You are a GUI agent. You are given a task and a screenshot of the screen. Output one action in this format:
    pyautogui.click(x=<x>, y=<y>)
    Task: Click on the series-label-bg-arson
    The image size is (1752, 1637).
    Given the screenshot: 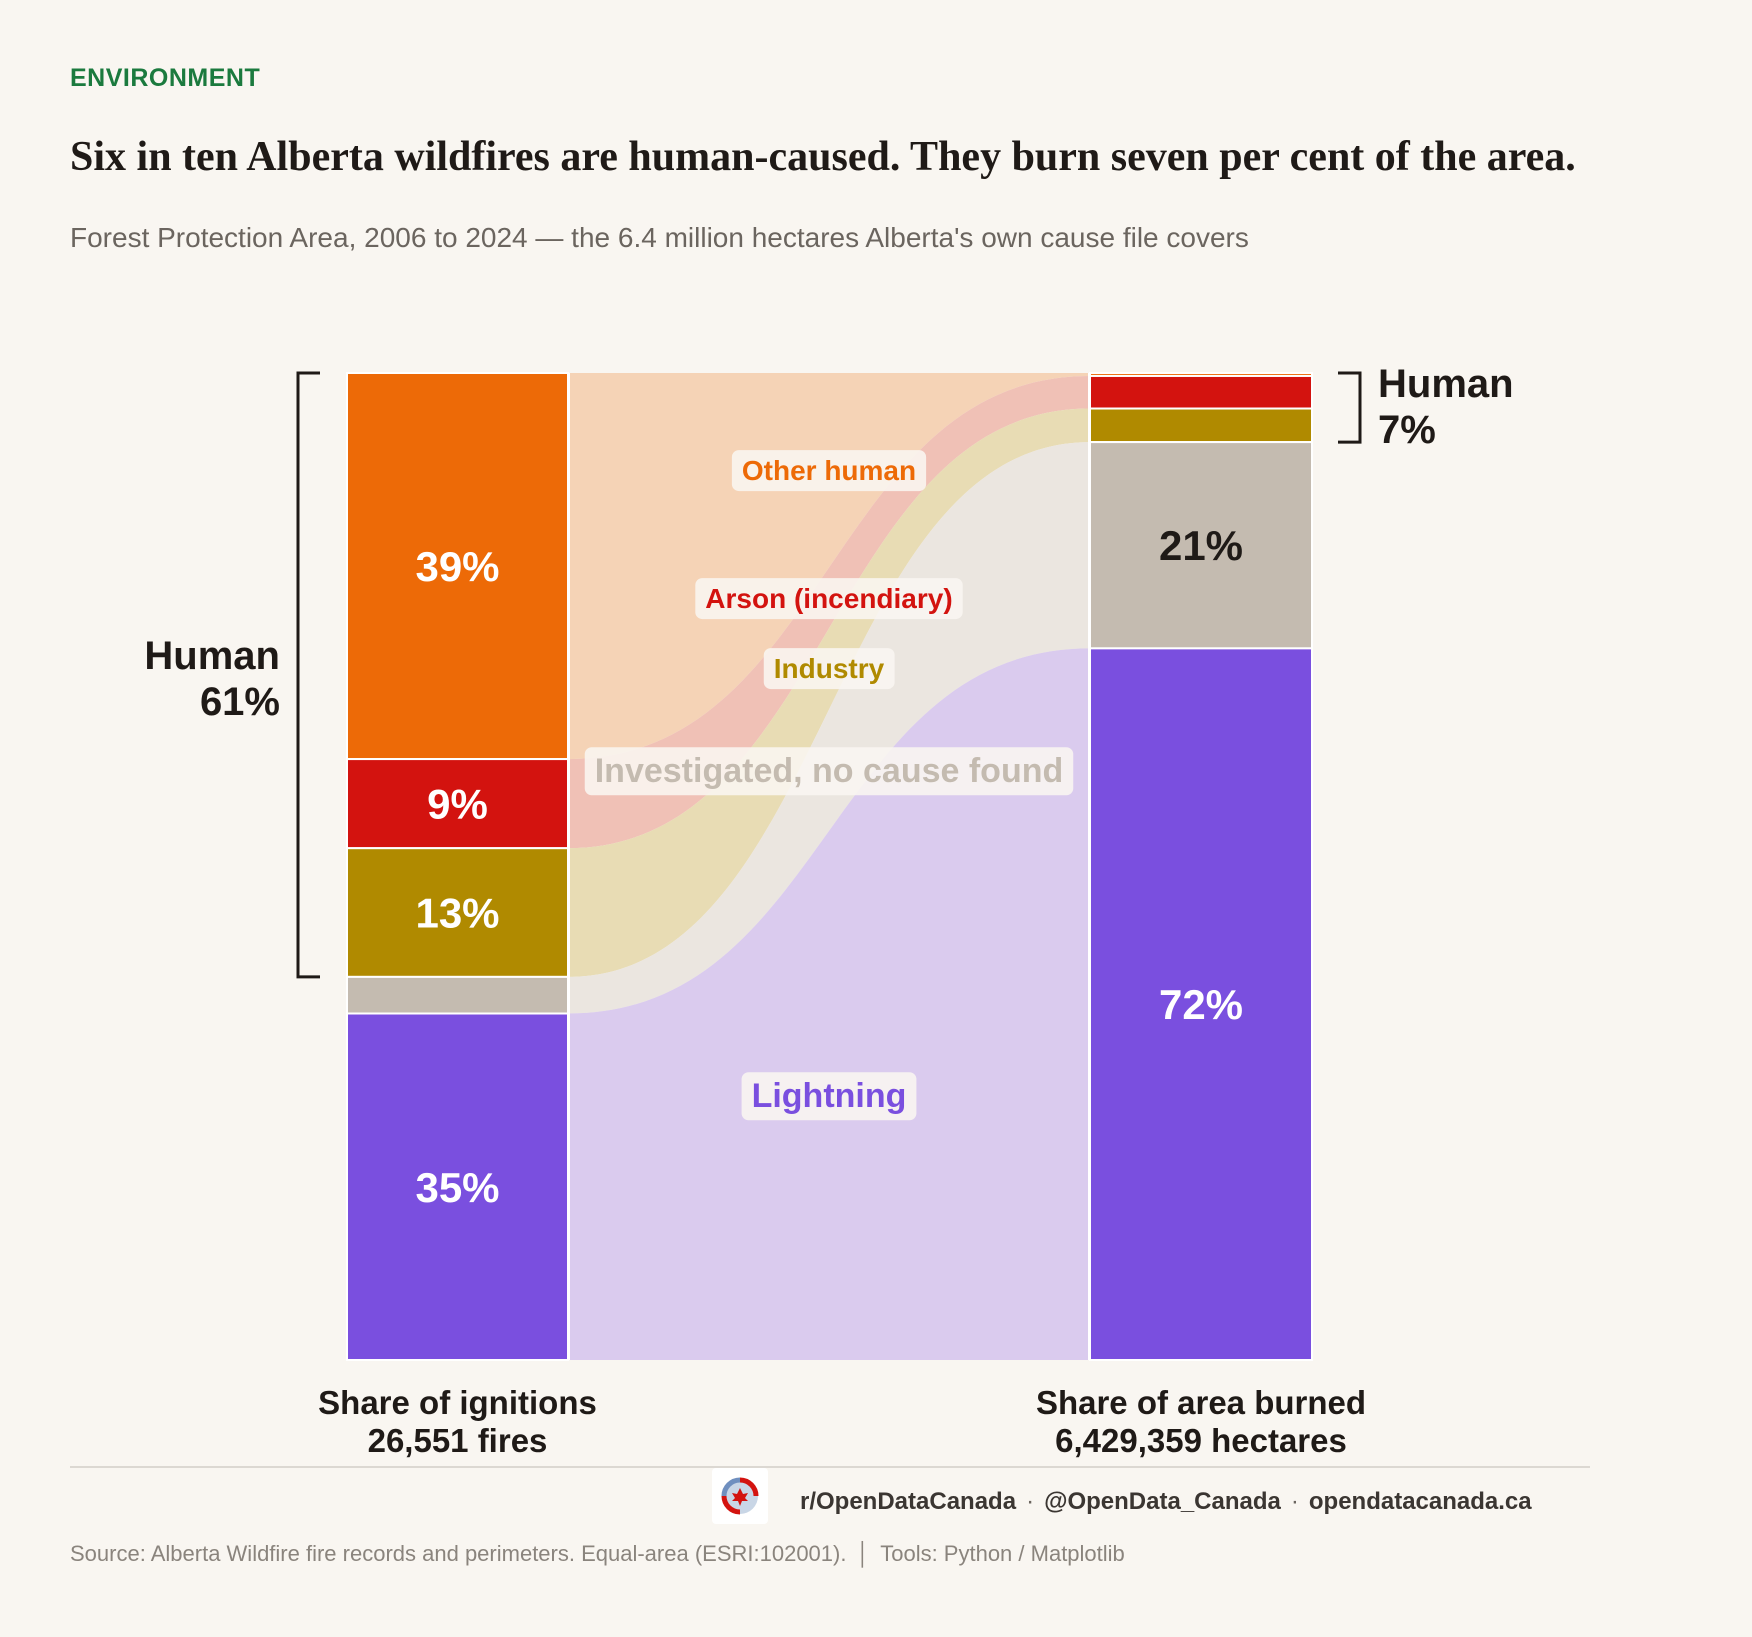 What is the action you would take?
    pyautogui.click(x=829, y=599)
    